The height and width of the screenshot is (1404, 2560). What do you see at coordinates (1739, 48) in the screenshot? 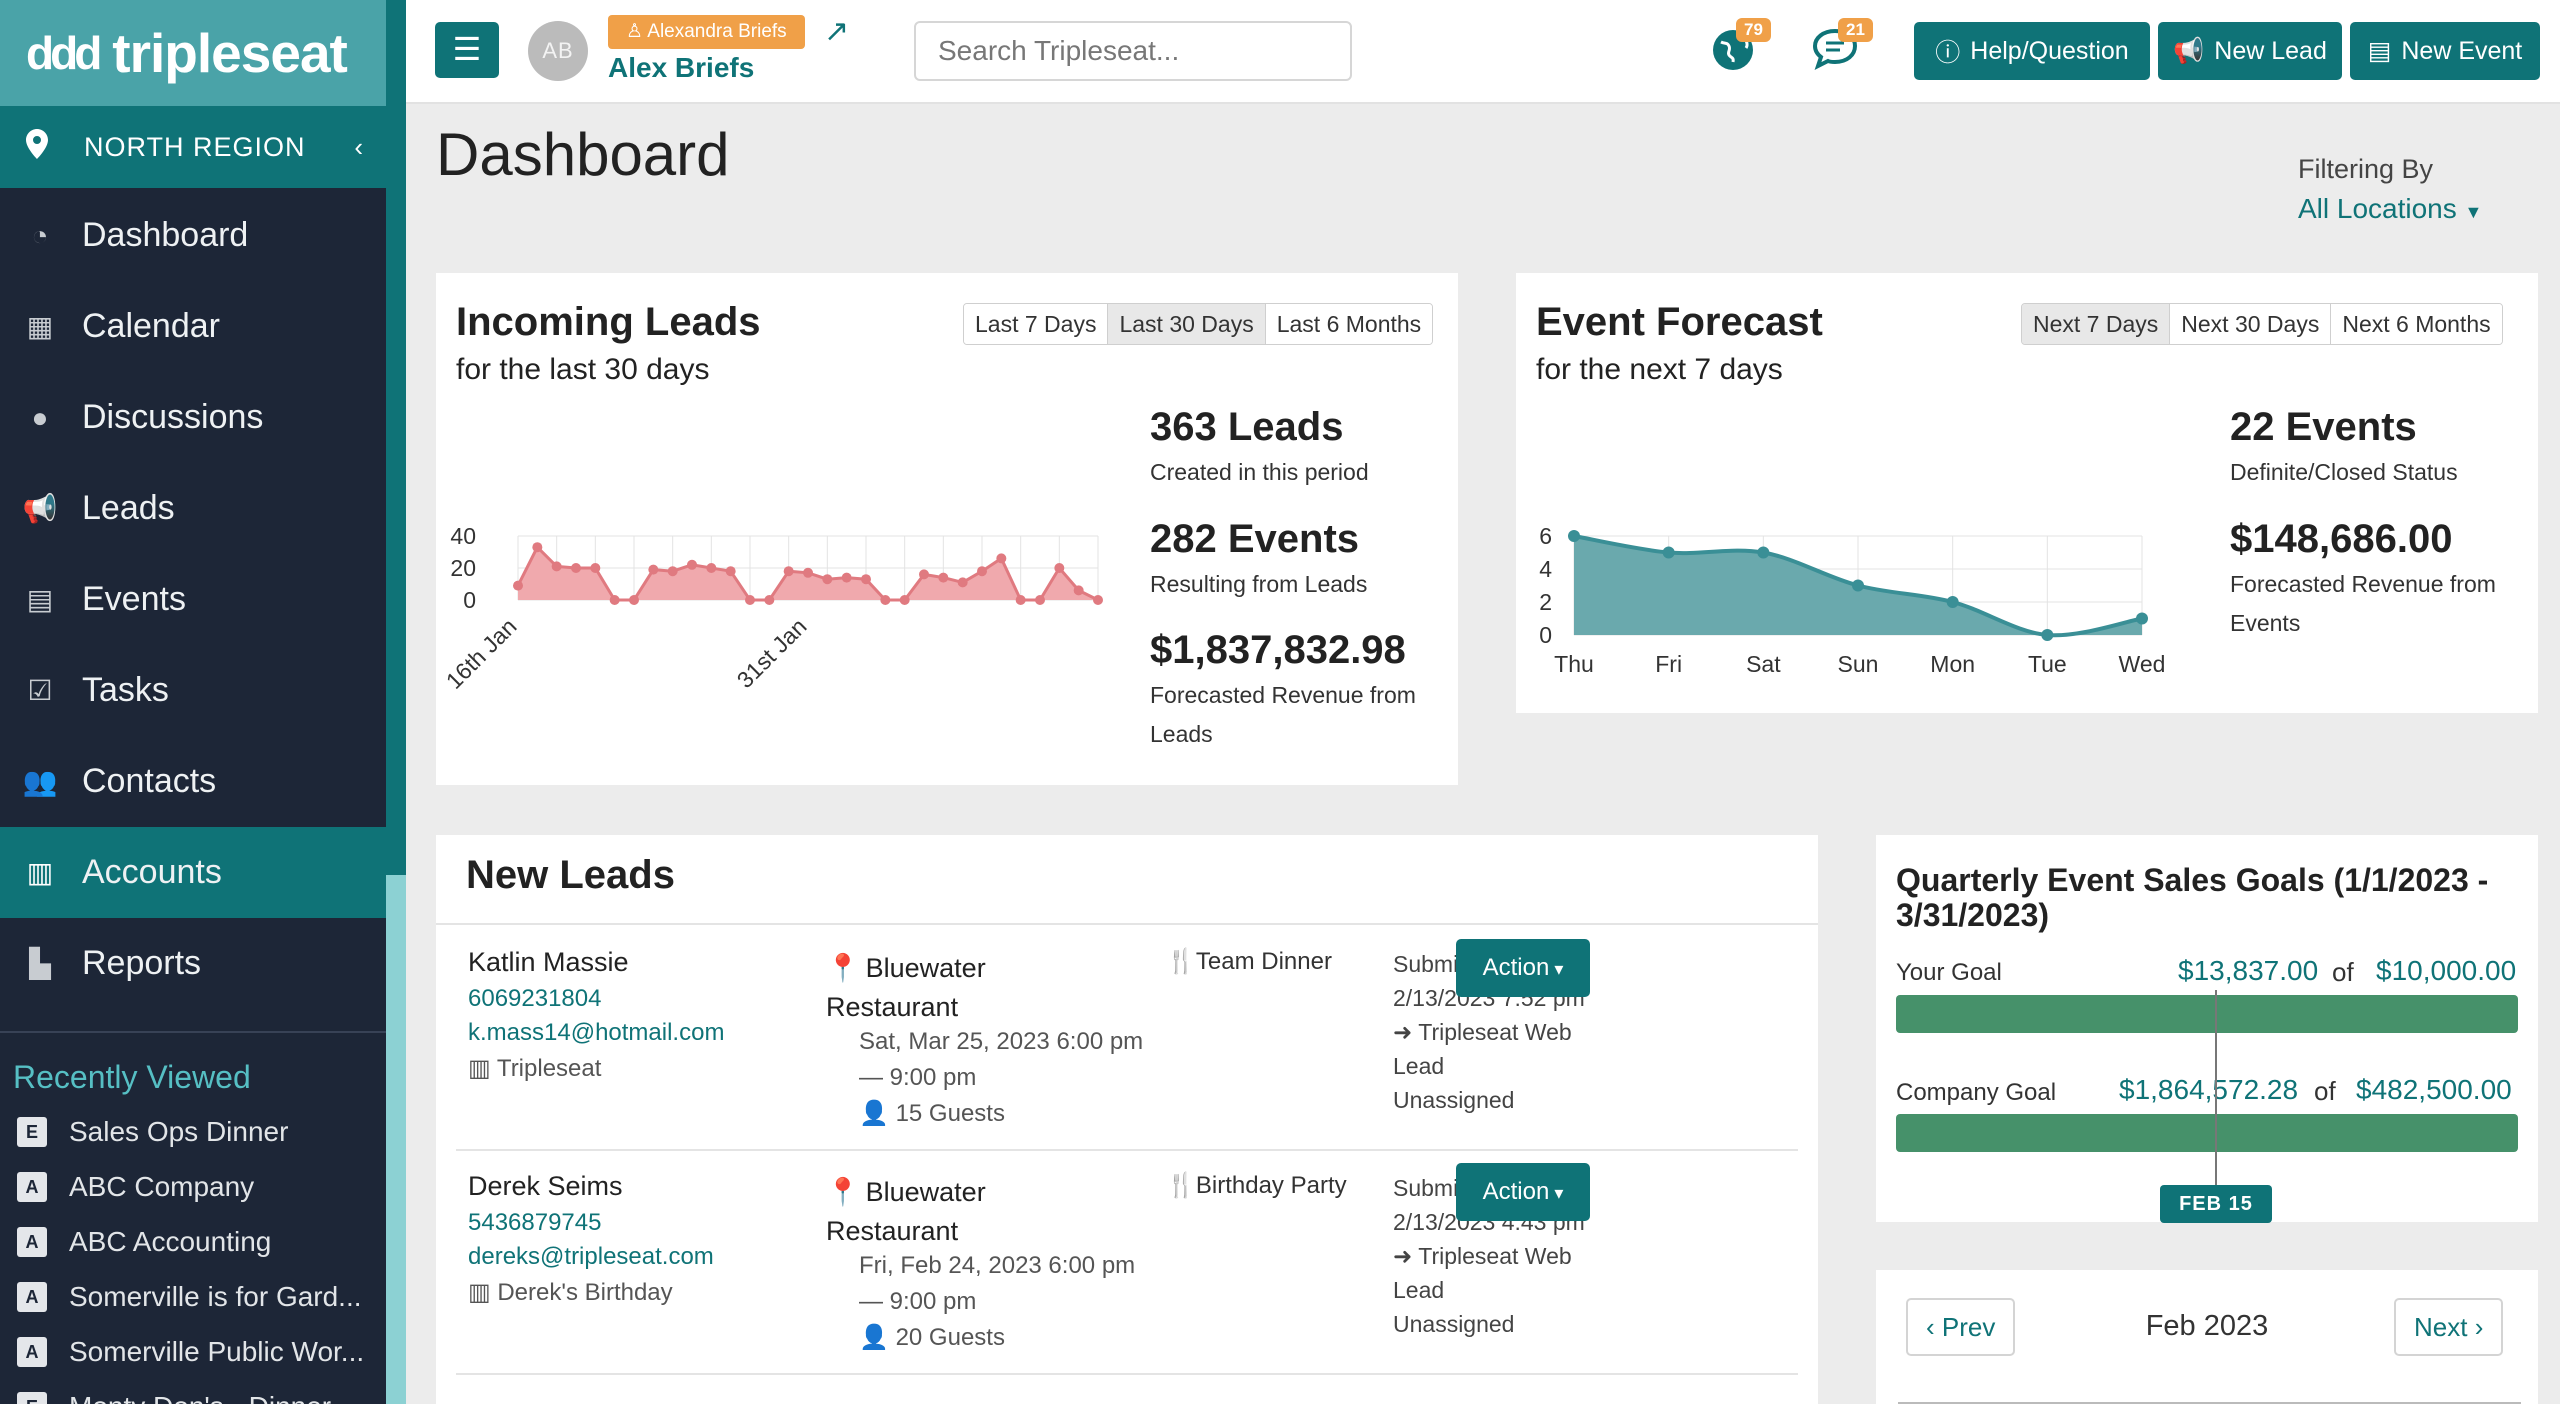
I see `globe-notifications: 79` at bounding box center [1739, 48].